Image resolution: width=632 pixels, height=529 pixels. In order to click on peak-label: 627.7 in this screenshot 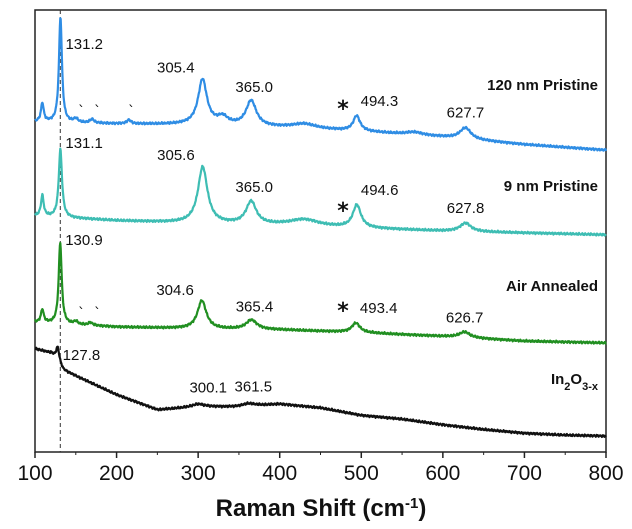, I will do `click(466, 113)`.